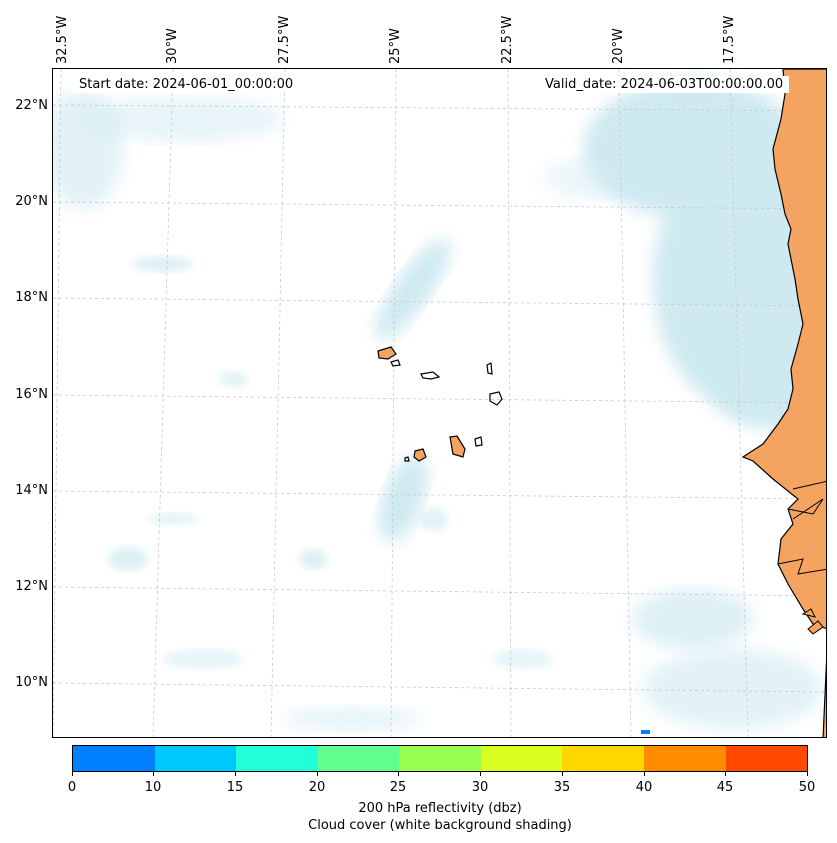 This screenshot has height=843, width=837. What do you see at coordinates (72, 787) in the screenshot?
I see `colorbar-tick-label: 0` at bounding box center [72, 787].